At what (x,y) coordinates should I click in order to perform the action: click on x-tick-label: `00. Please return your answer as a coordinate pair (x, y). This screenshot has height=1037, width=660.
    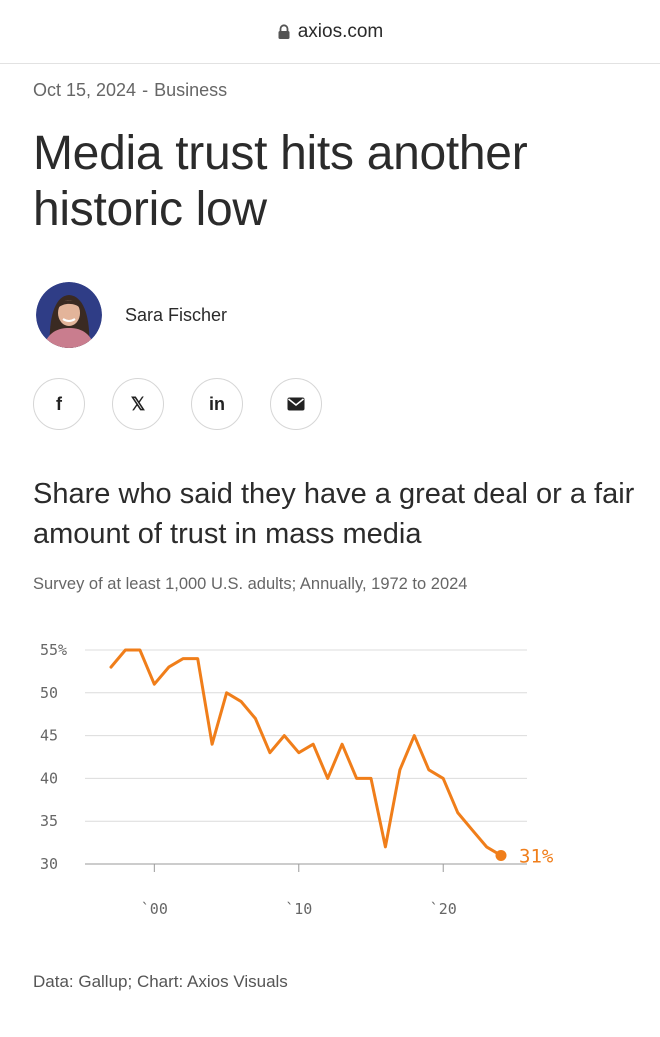
    Looking at the image, I should click on (154, 909).